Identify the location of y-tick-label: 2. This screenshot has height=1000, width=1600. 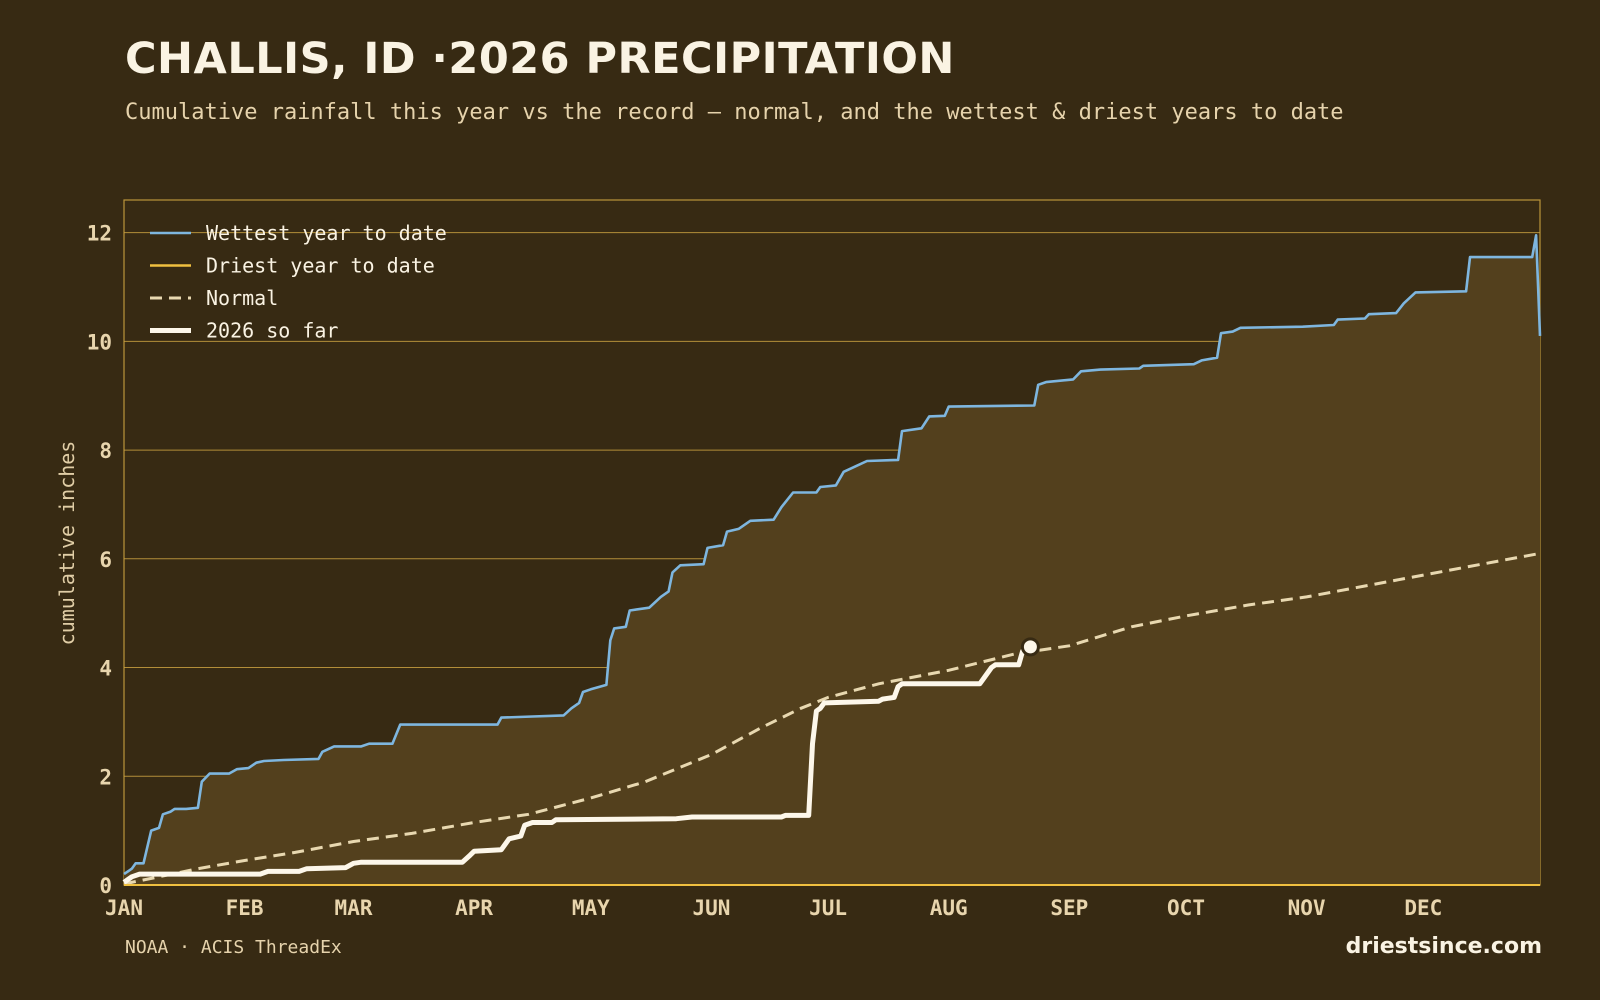
(105, 777).